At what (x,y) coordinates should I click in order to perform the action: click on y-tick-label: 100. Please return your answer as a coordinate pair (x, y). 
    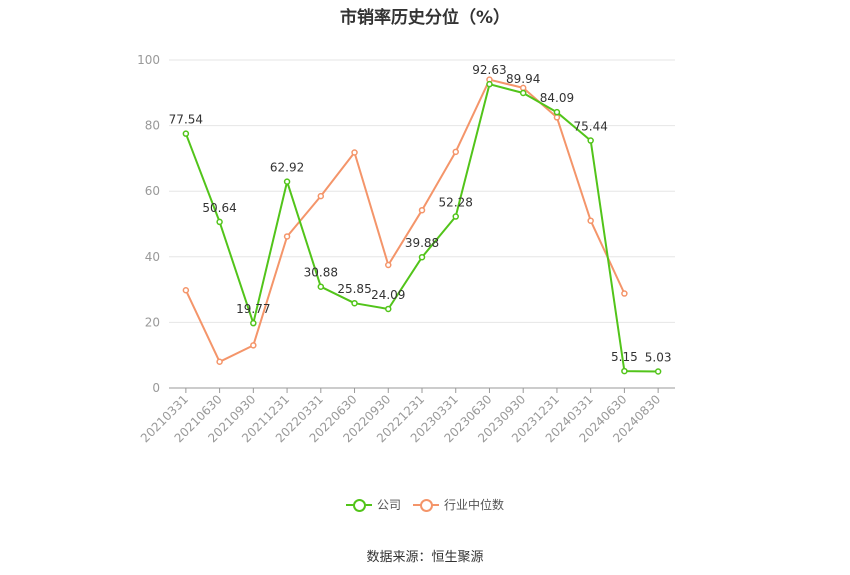
    Looking at the image, I should click on (148, 60).